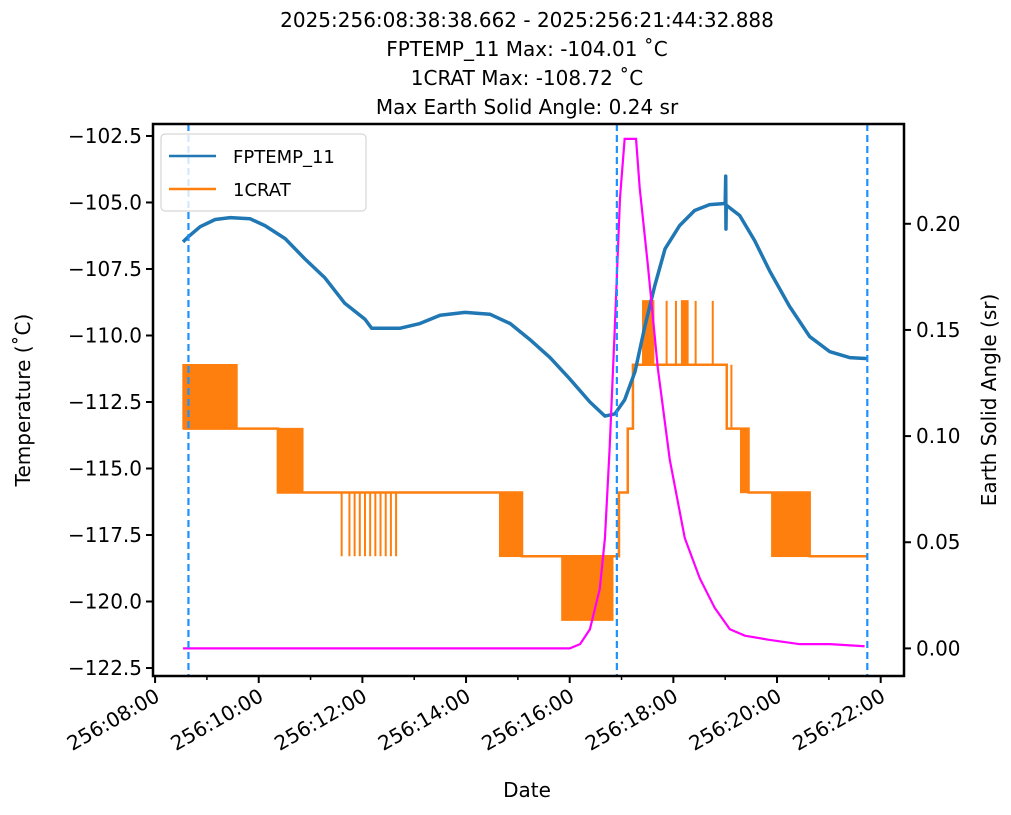 The width and height of the screenshot is (1011, 815). What do you see at coordinates (938, 436) in the screenshot?
I see `y2-tick-label: 0.10` at bounding box center [938, 436].